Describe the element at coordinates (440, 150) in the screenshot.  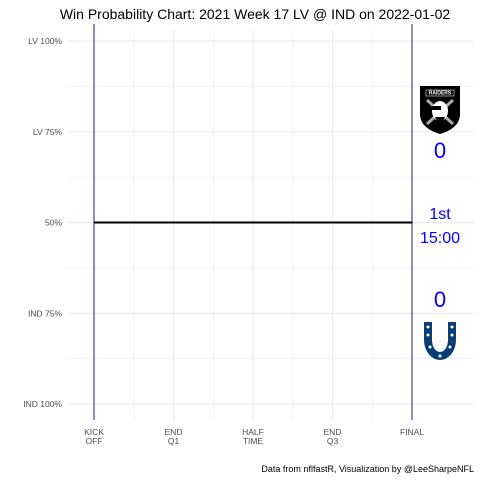
I see `away-score: 0` at that location.